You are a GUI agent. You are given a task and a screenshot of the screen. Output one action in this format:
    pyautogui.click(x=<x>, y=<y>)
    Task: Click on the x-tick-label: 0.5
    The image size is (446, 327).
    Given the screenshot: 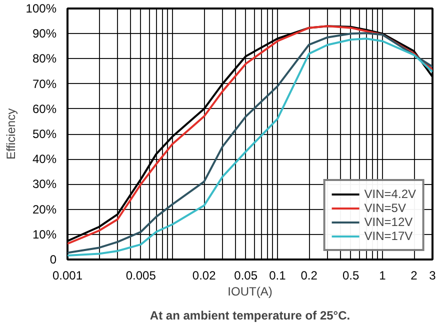 What is the action you would take?
    pyautogui.click(x=351, y=275)
    